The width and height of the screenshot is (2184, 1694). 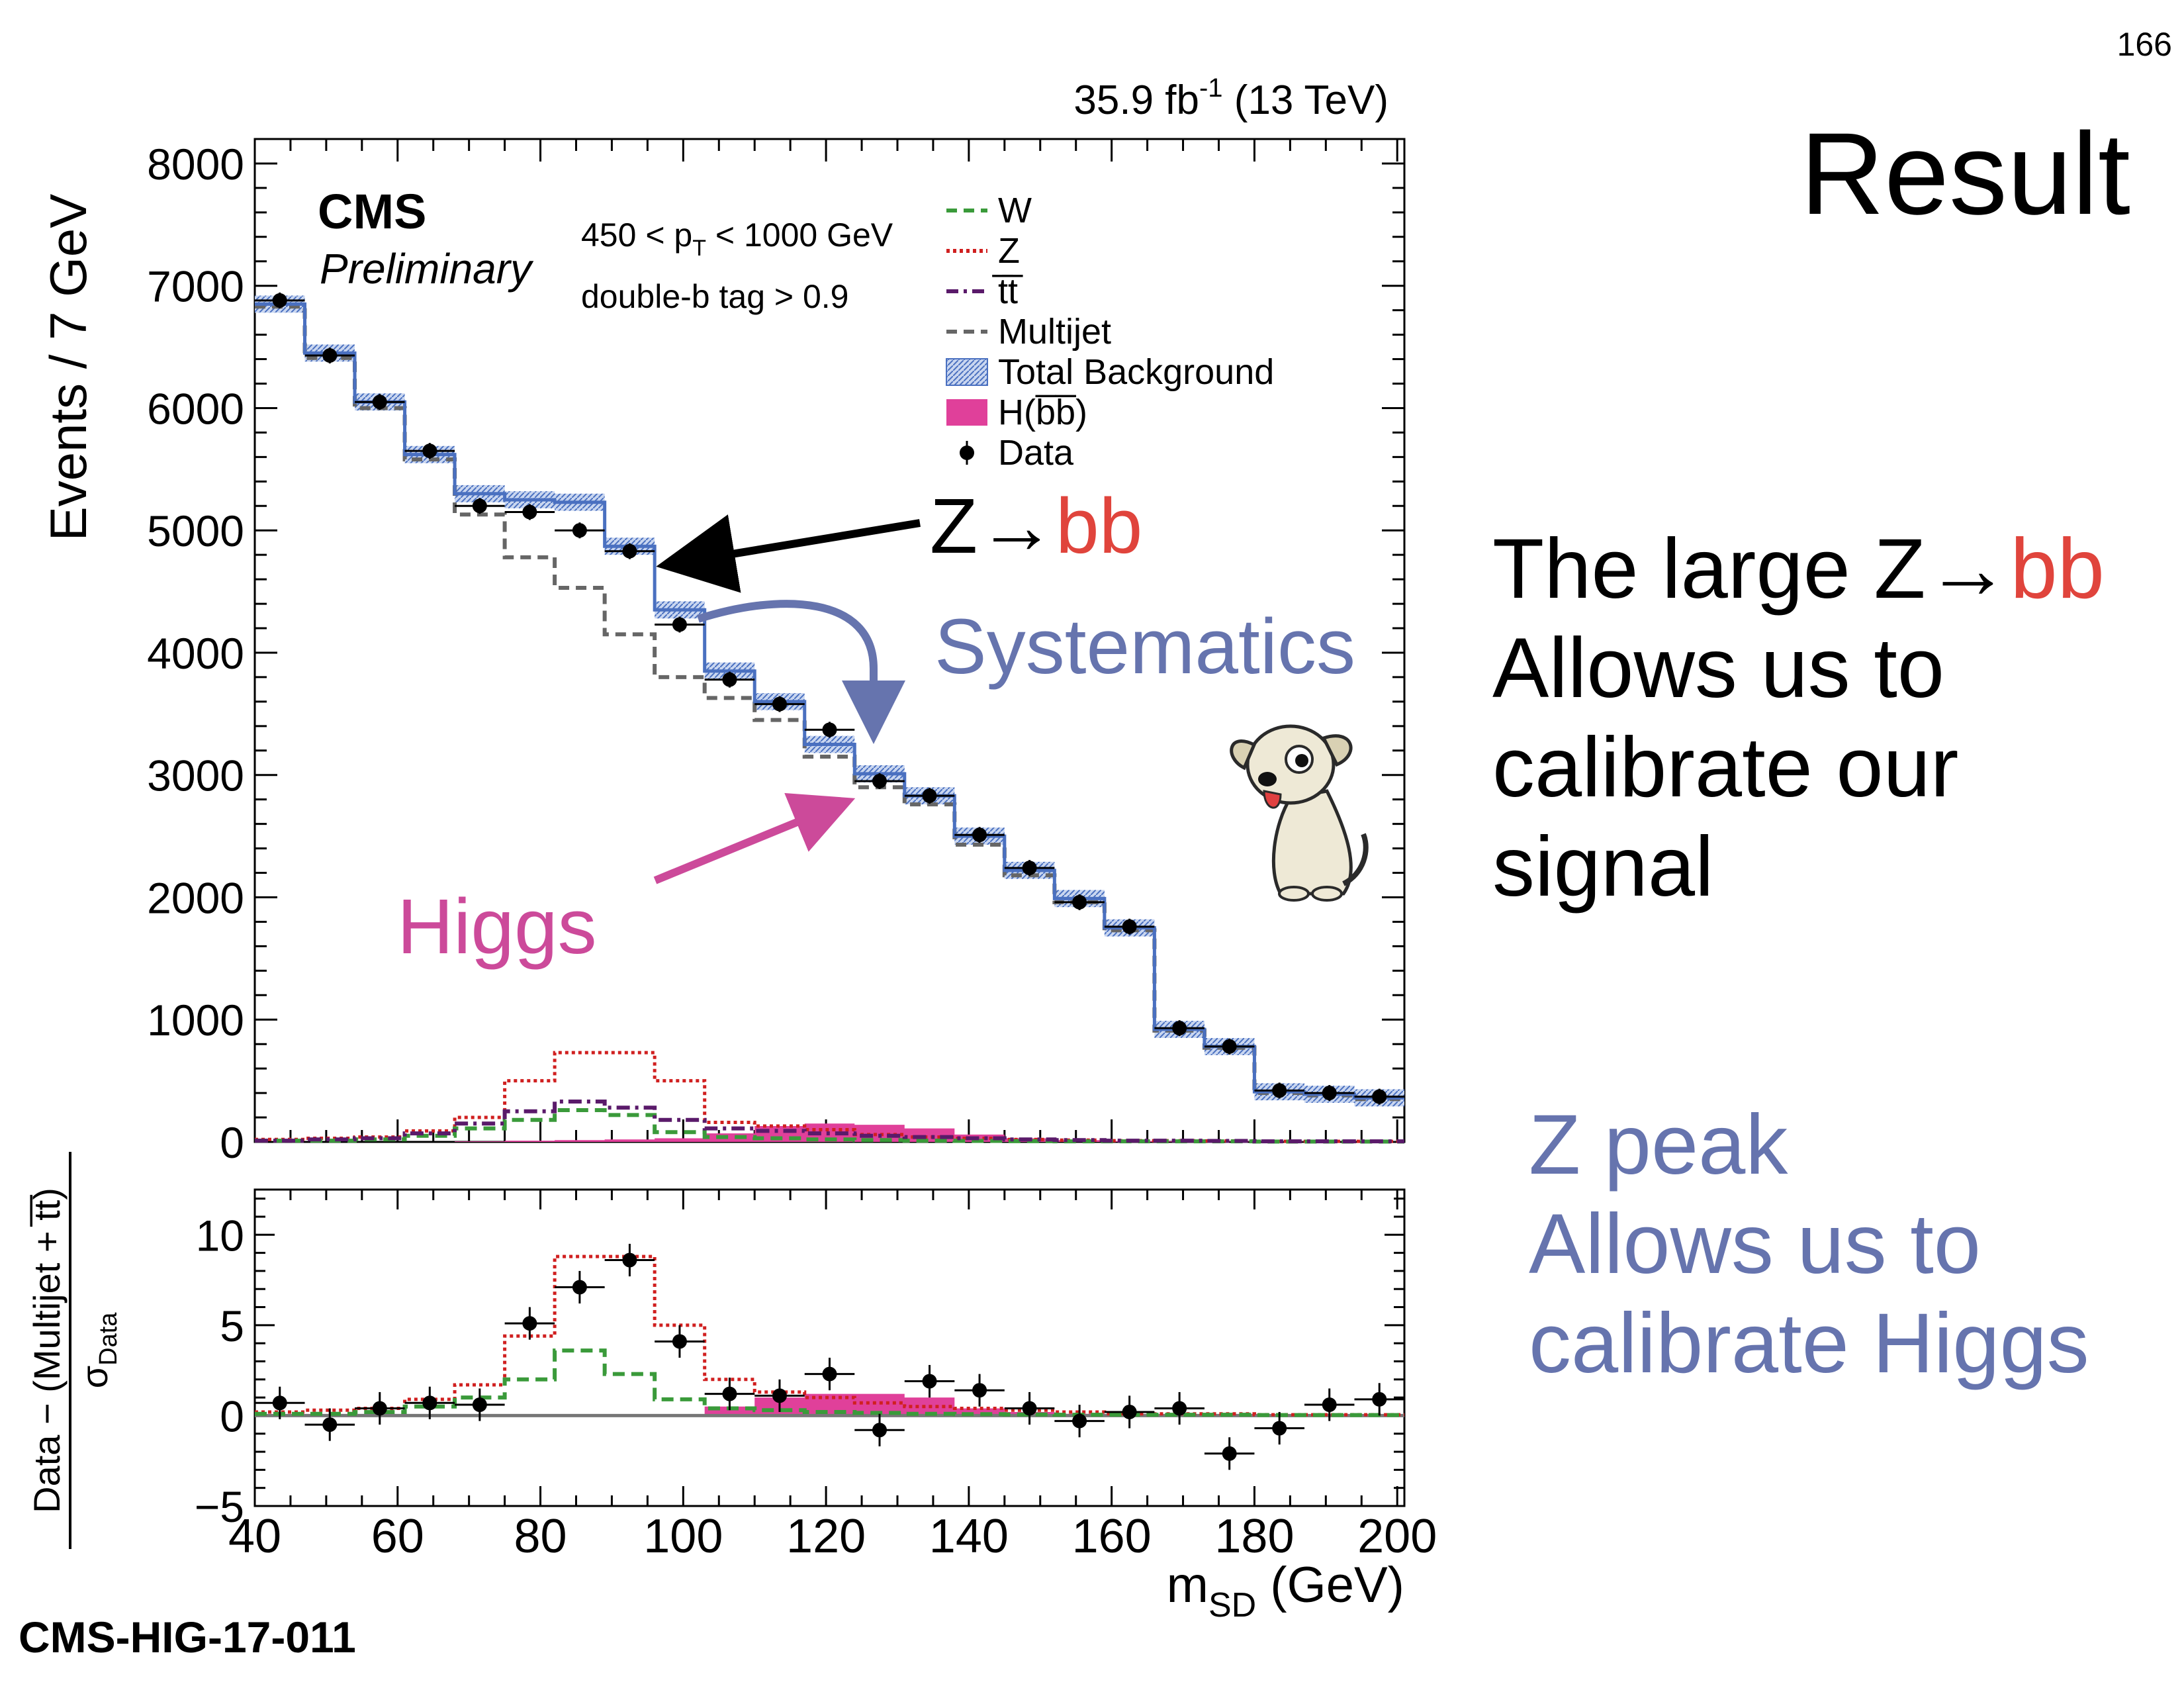 I want to click on bottom-panel-series, so click(x=829, y=1357).